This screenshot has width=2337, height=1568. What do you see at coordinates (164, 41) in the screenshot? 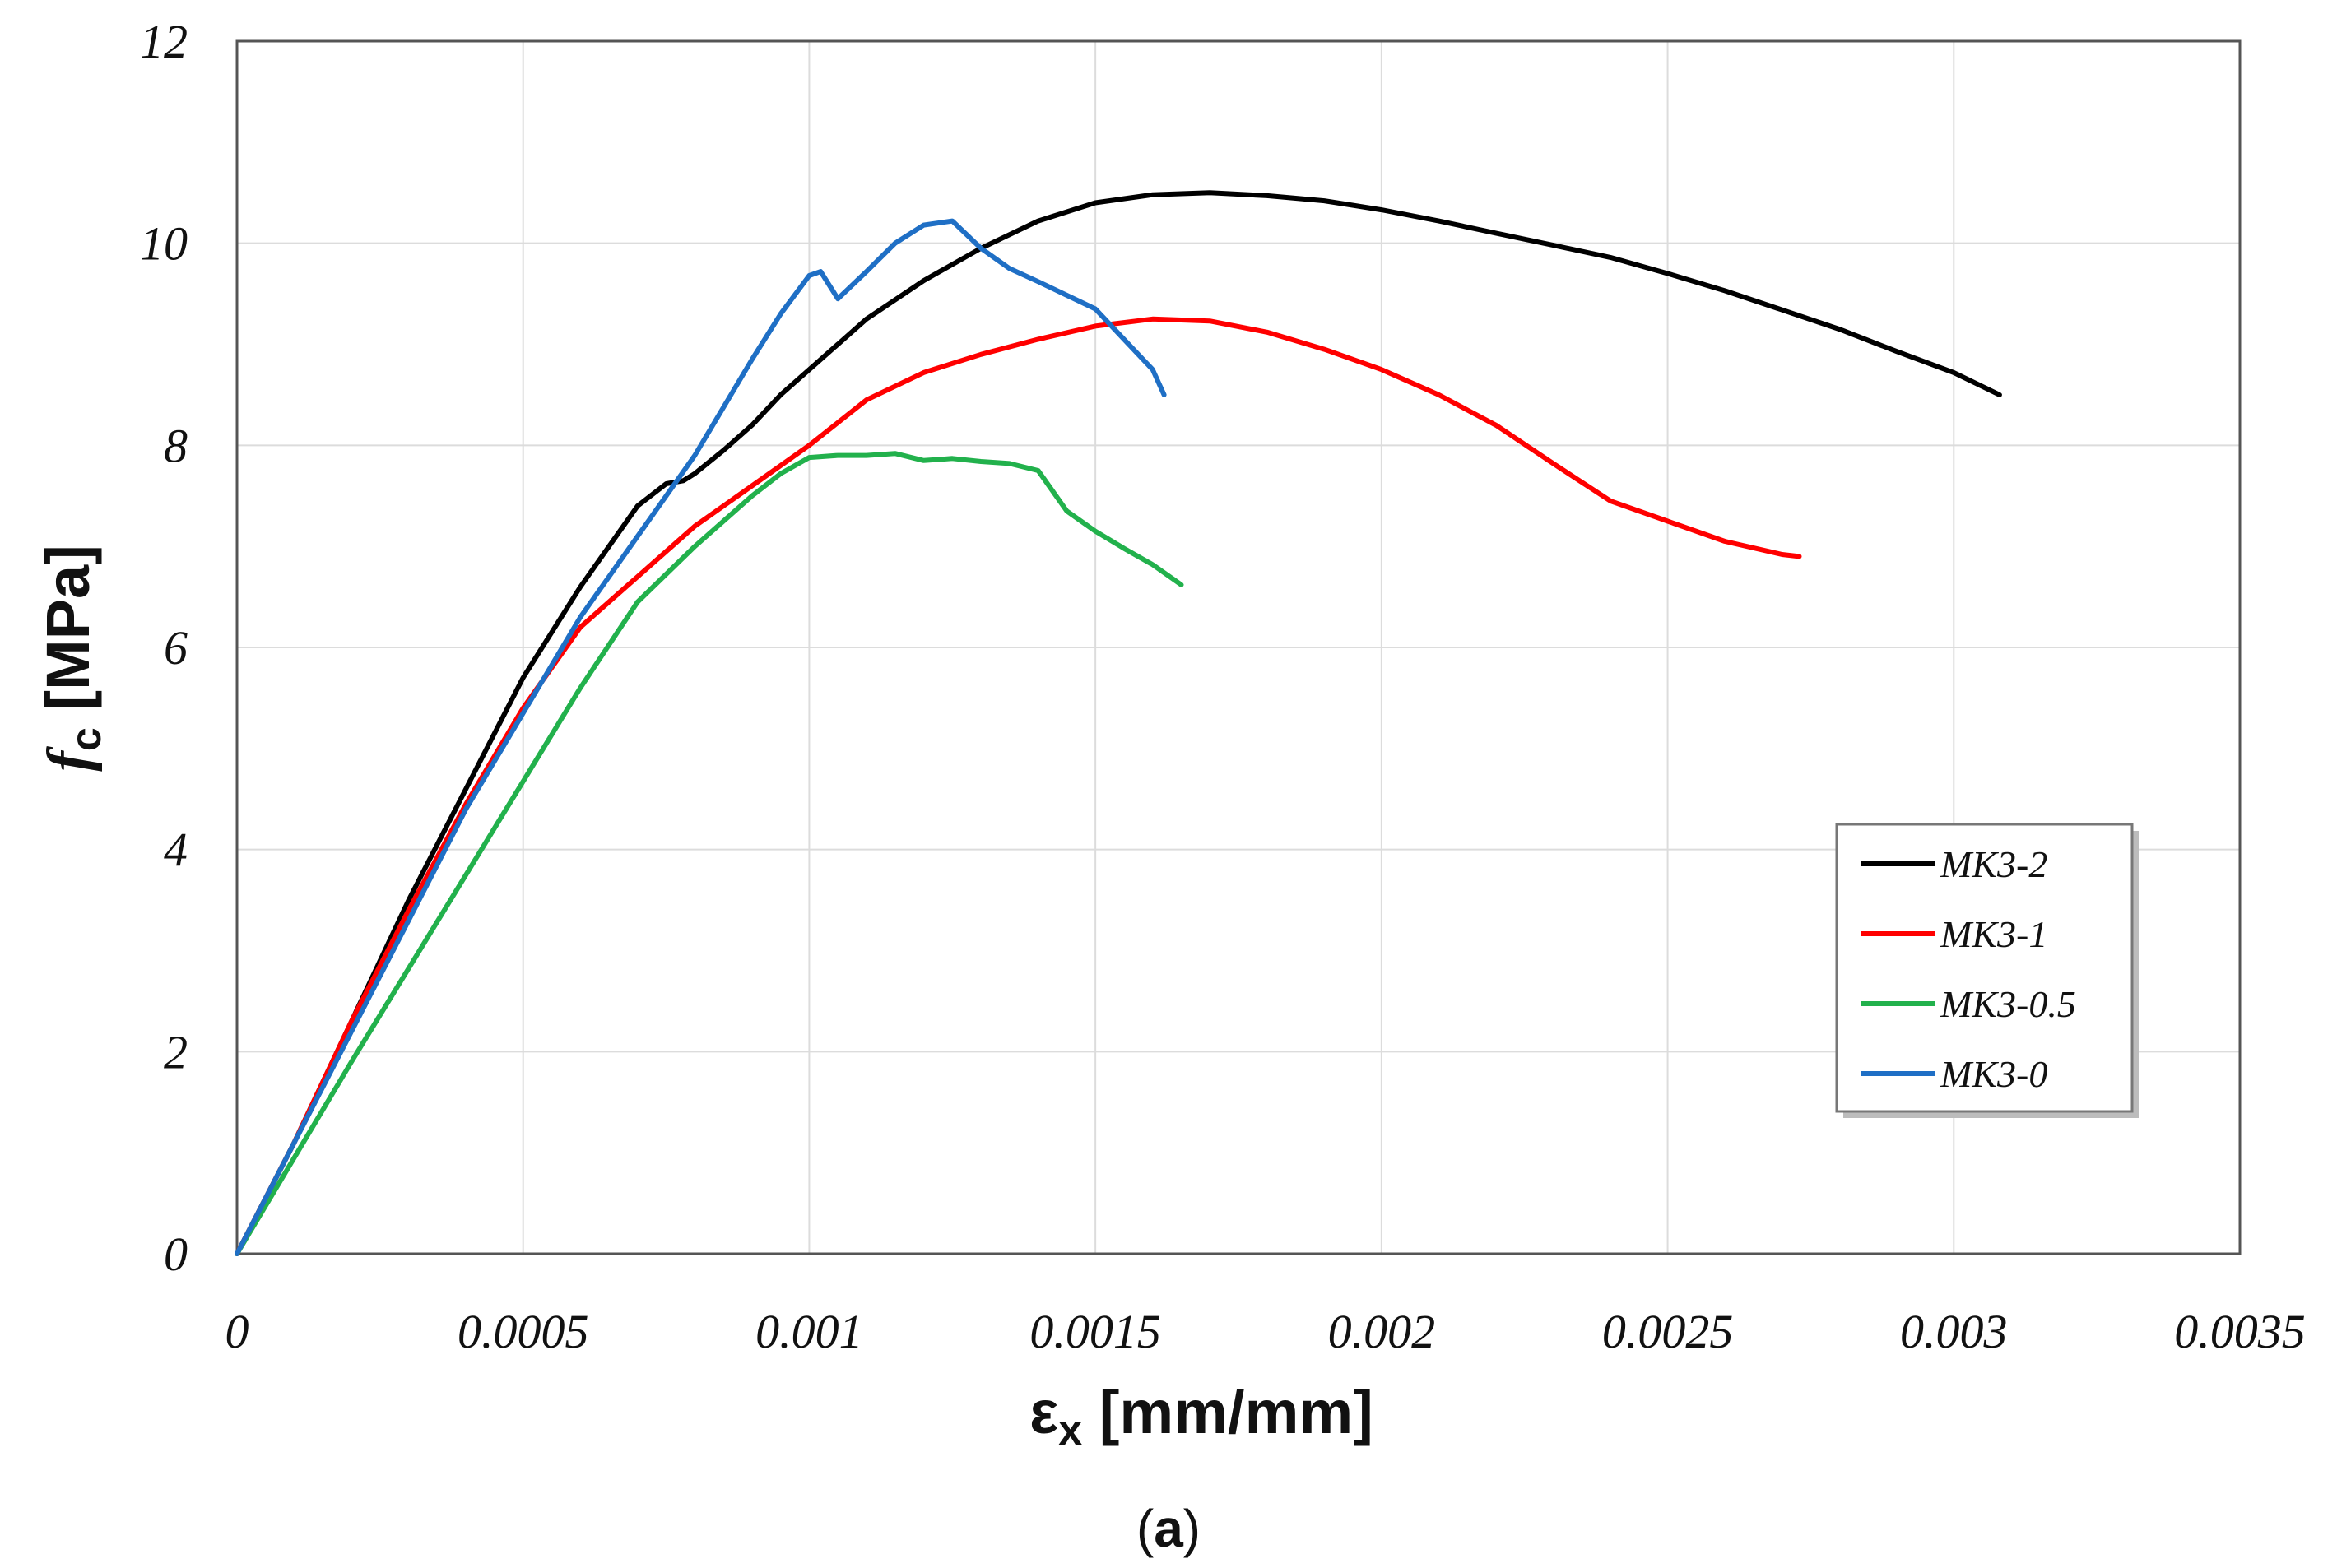
I see `y-tick-label: 12` at bounding box center [164, 41].